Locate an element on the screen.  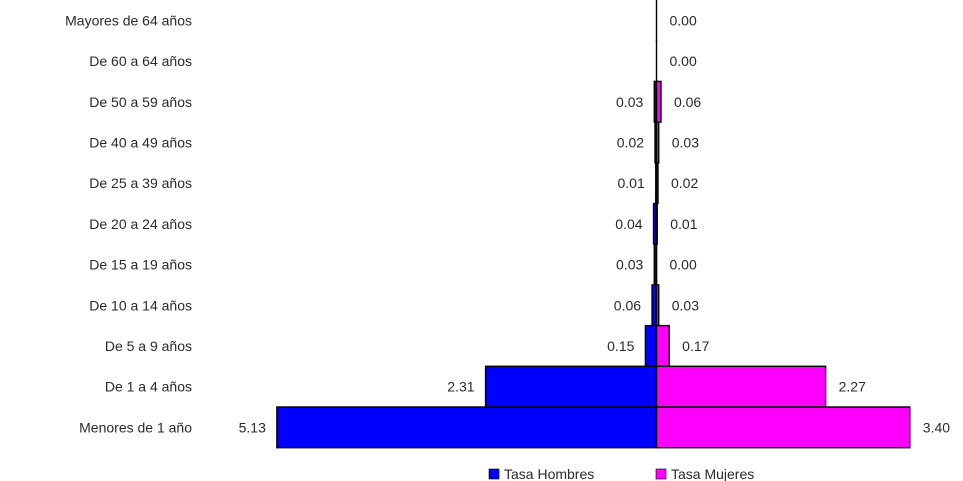
value-label-mujeres-mayores-de-64-a-os: 0.00 is located at coordinates (683, 20).